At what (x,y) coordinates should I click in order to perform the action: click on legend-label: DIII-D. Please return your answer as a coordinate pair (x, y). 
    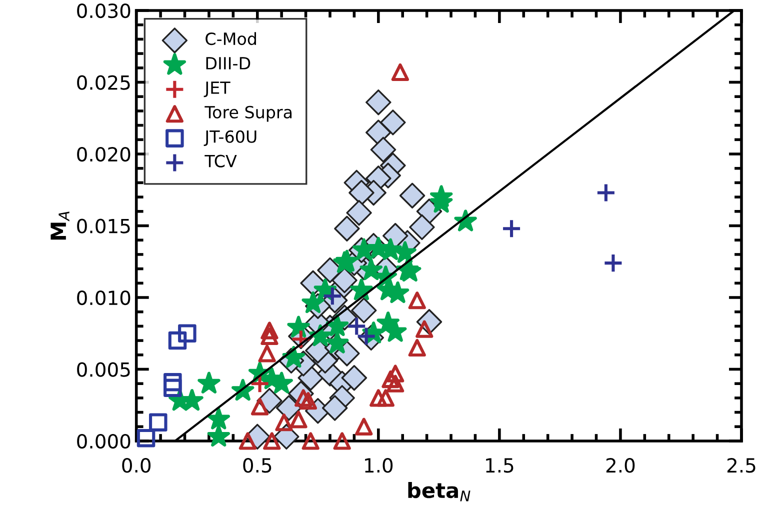
    Looking at the image, I should click on (228, 63).